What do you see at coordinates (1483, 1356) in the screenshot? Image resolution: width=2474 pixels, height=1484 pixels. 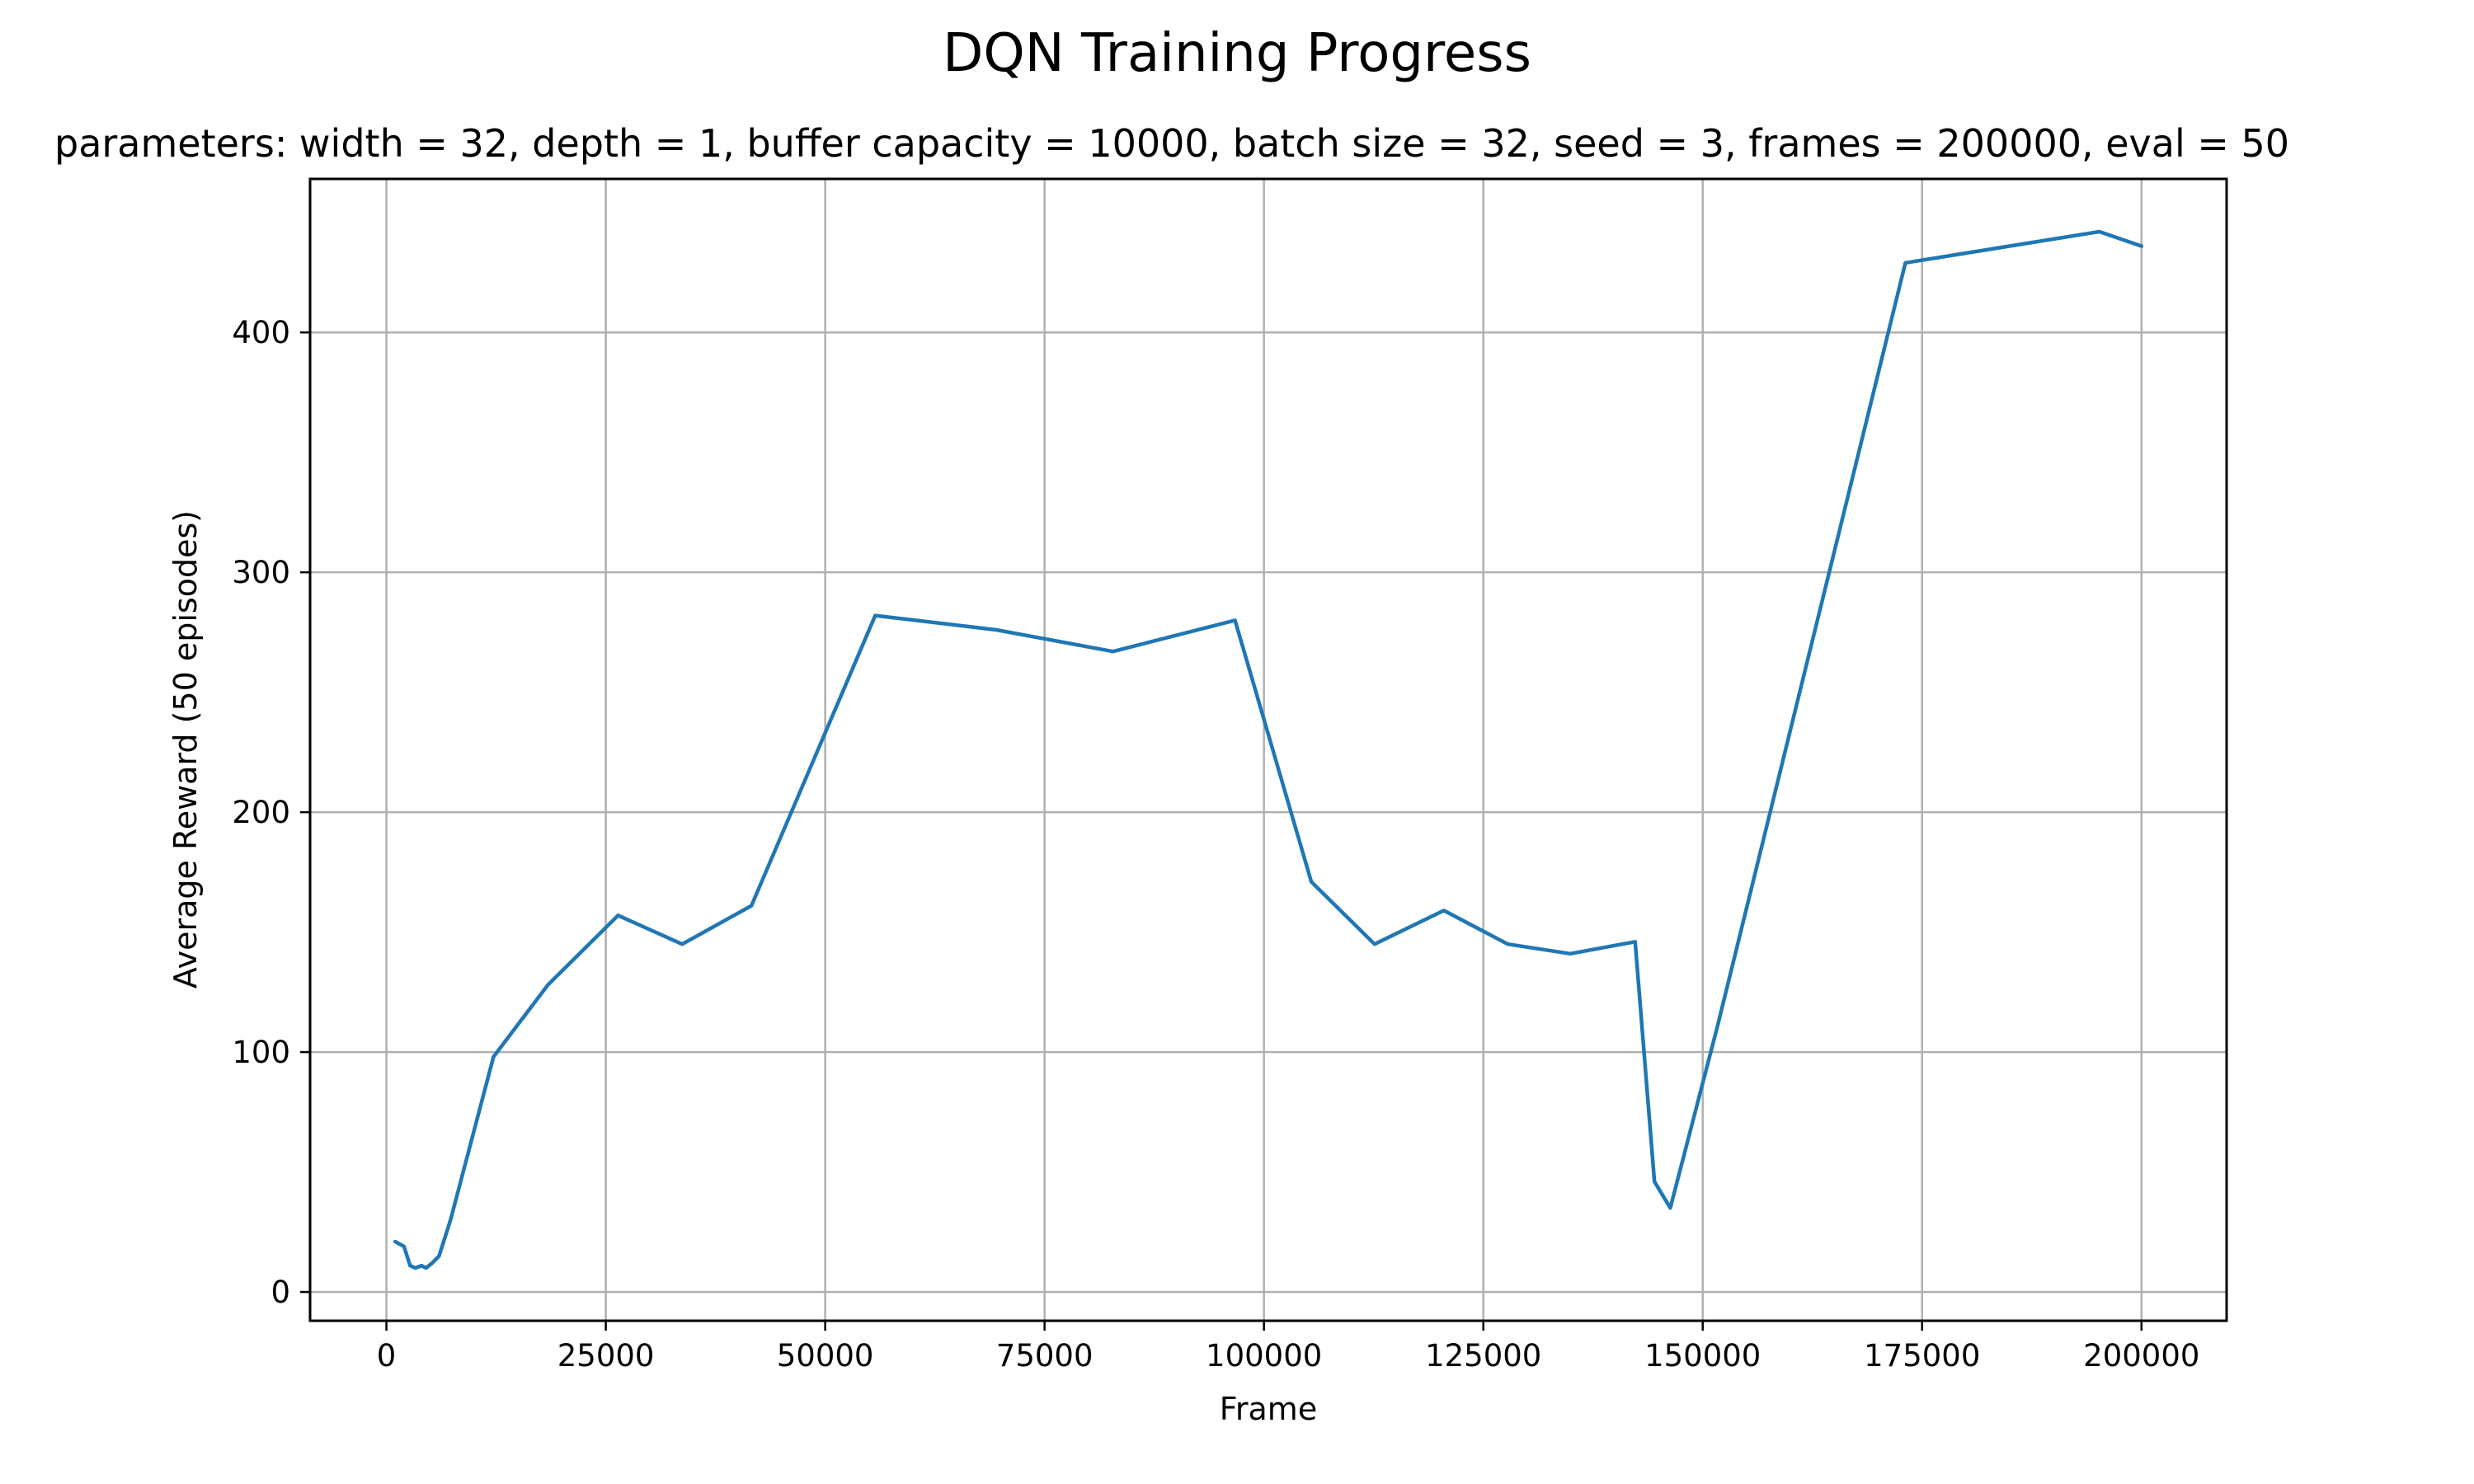 I see `x-tick-label: 125000` at bounding box center [1483, 1356].